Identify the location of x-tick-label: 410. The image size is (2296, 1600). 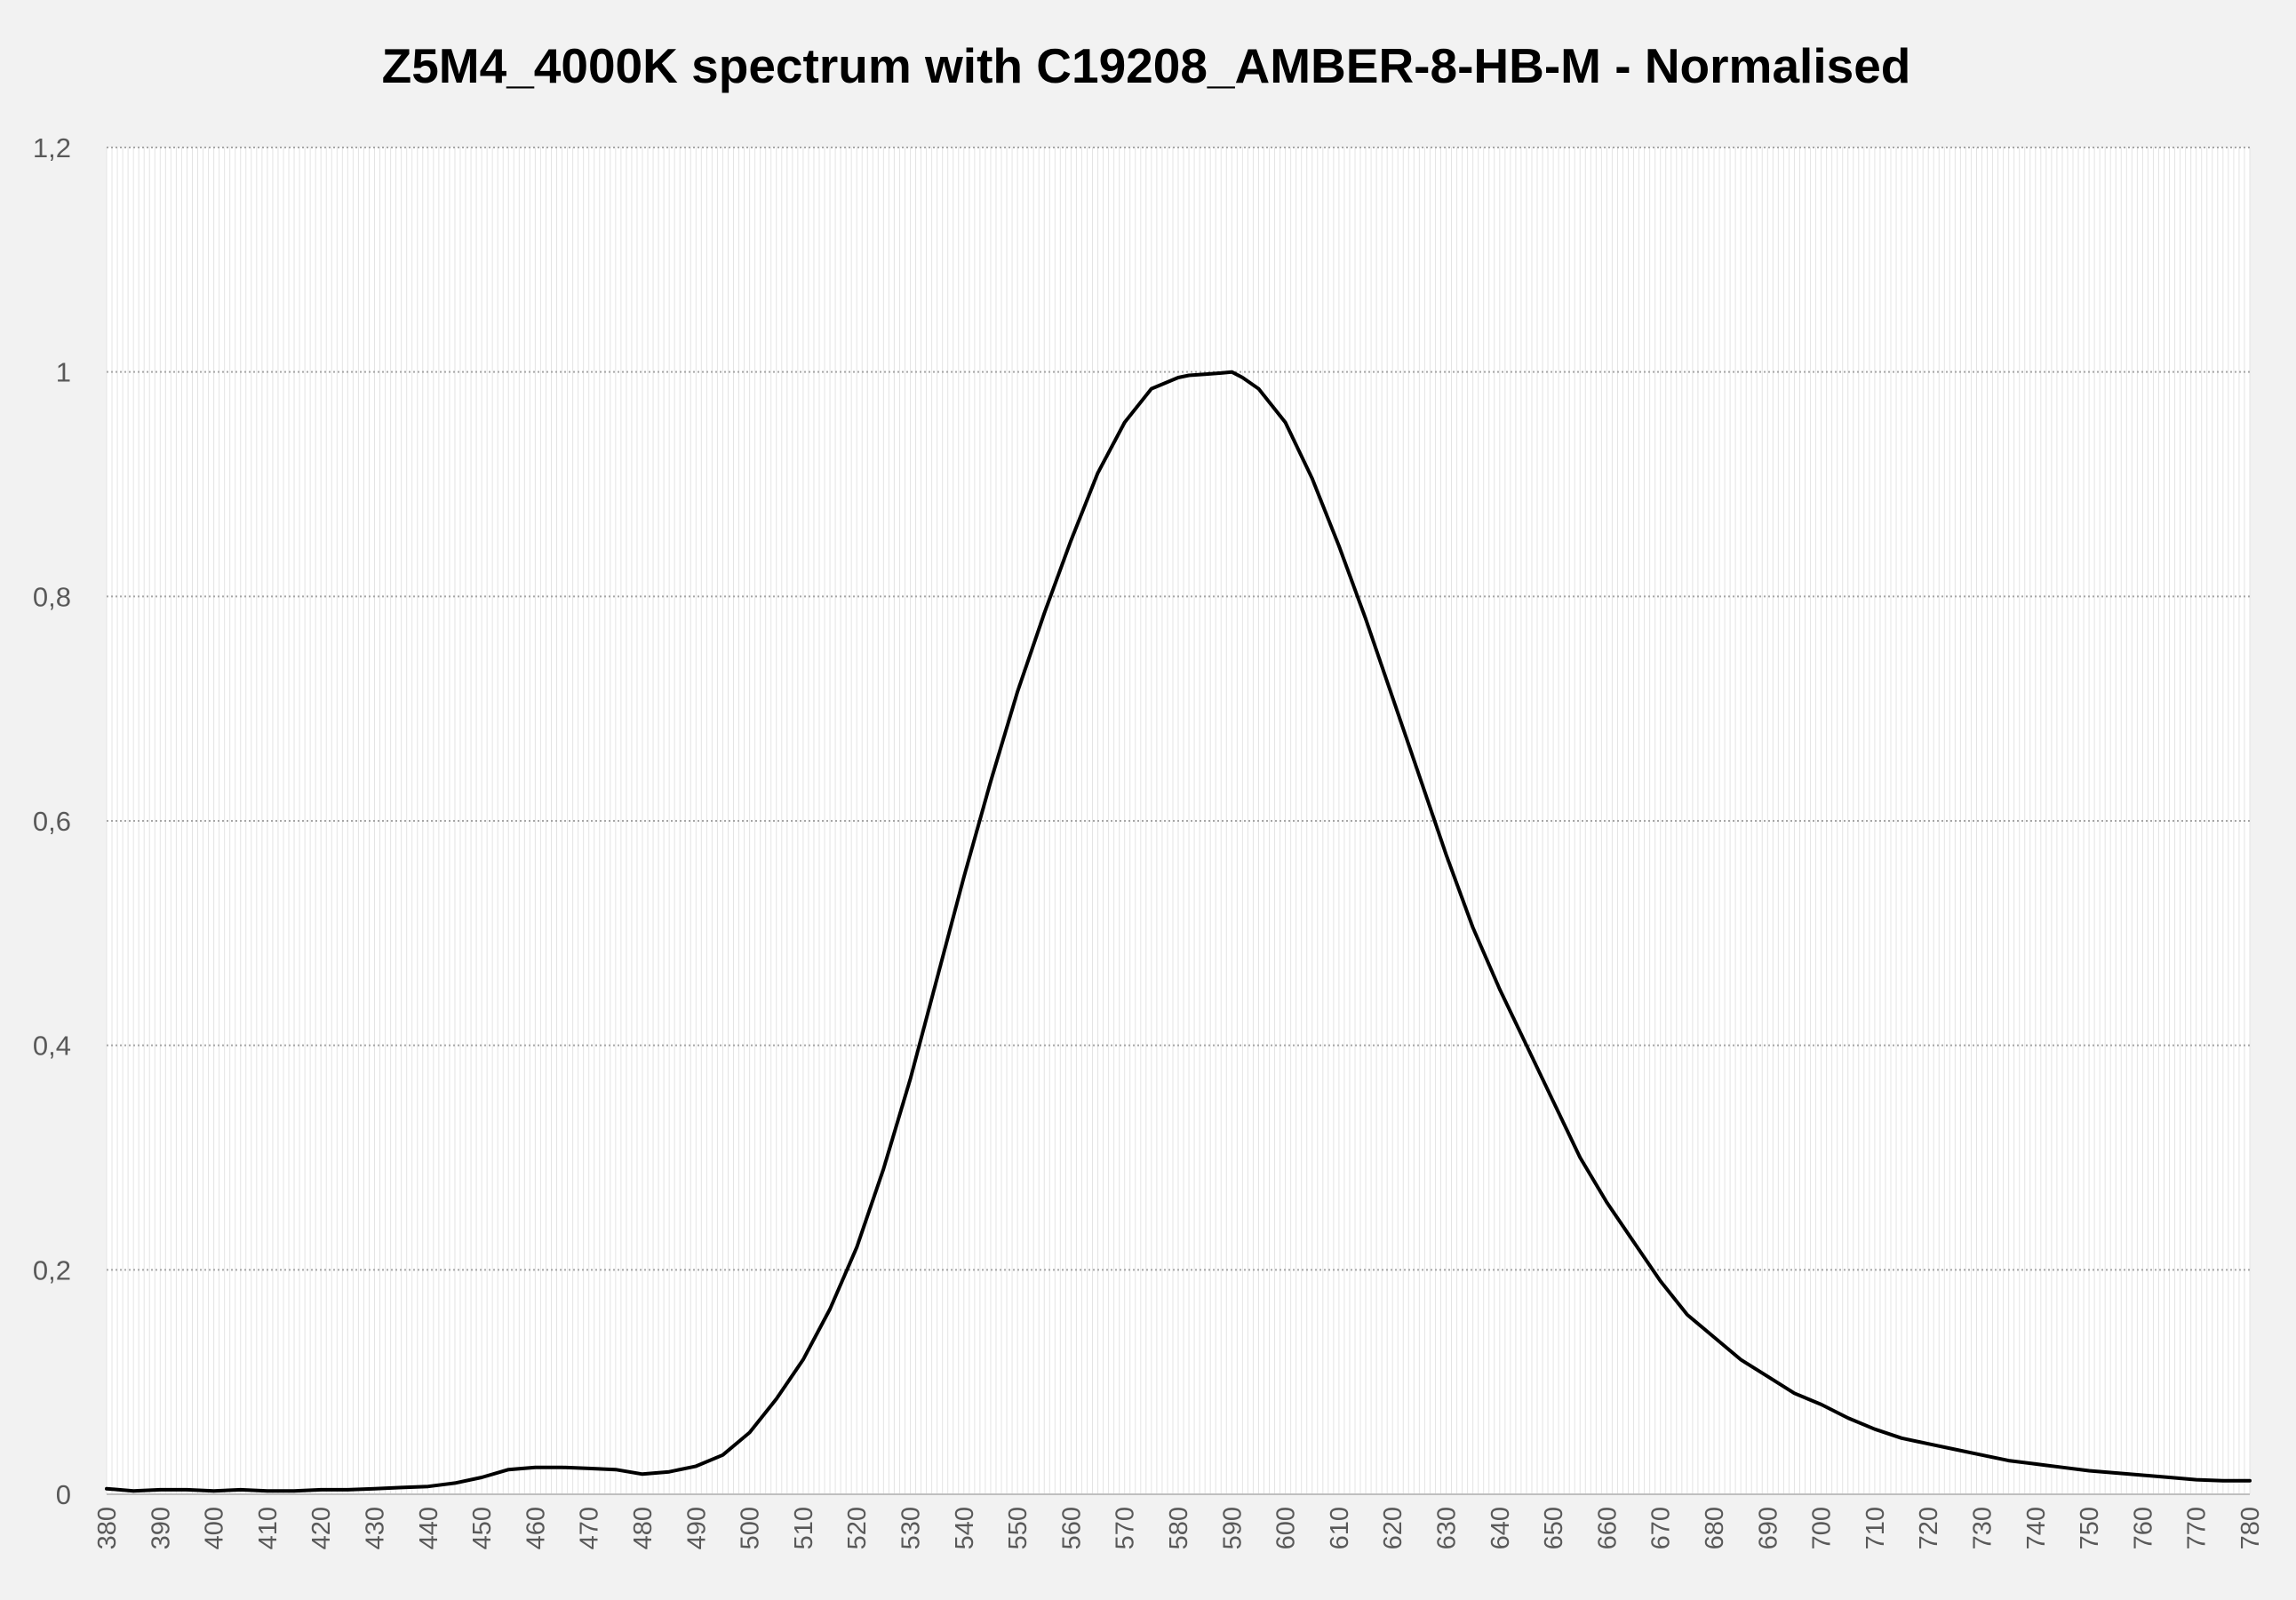
(269, 1528).